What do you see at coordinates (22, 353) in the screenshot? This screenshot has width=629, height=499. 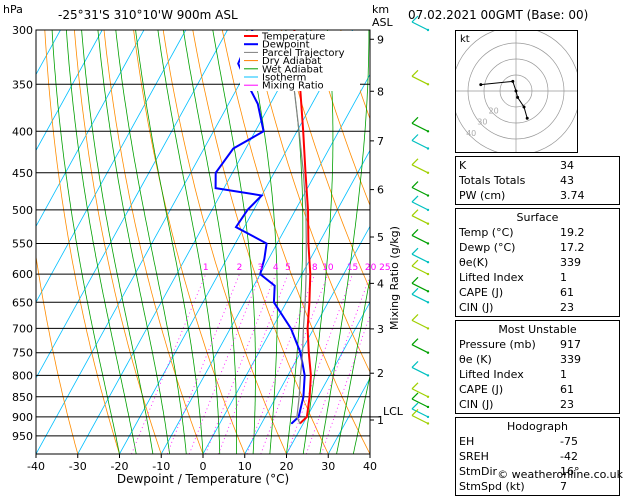 I see `pressure-tick-label: 750` at bounding box center [22, 353].